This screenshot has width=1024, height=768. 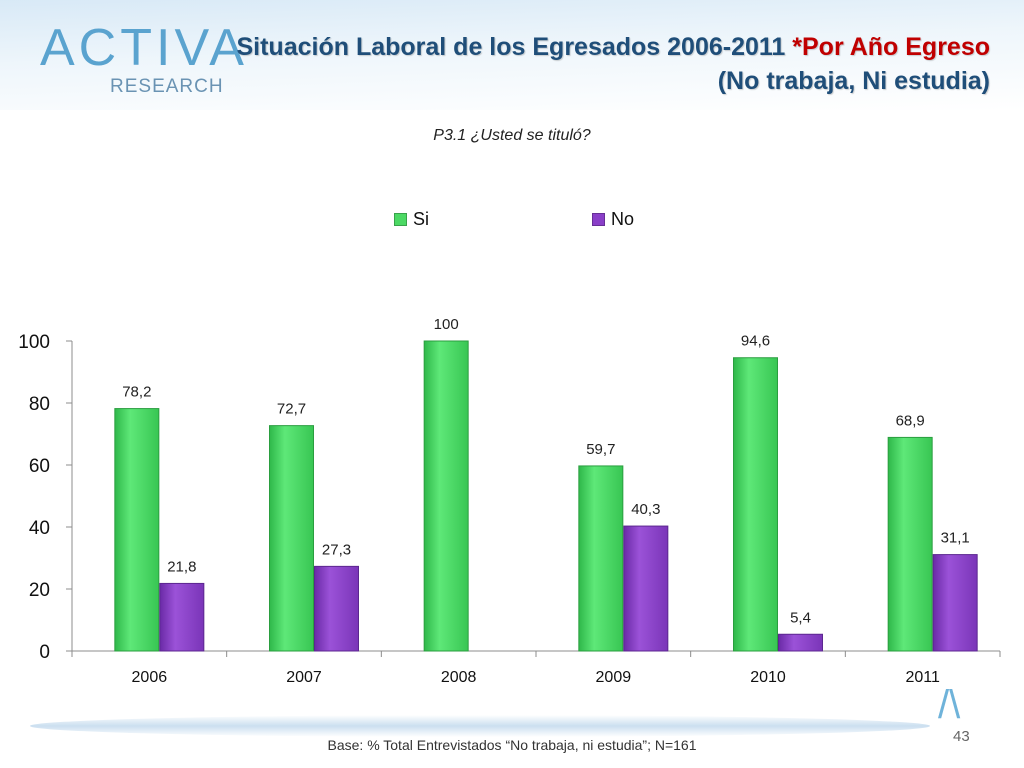 What do you see at coordinates (646, 588) in the screenshot?
I see `bar-no-2009` at bounding box center [646, 588].